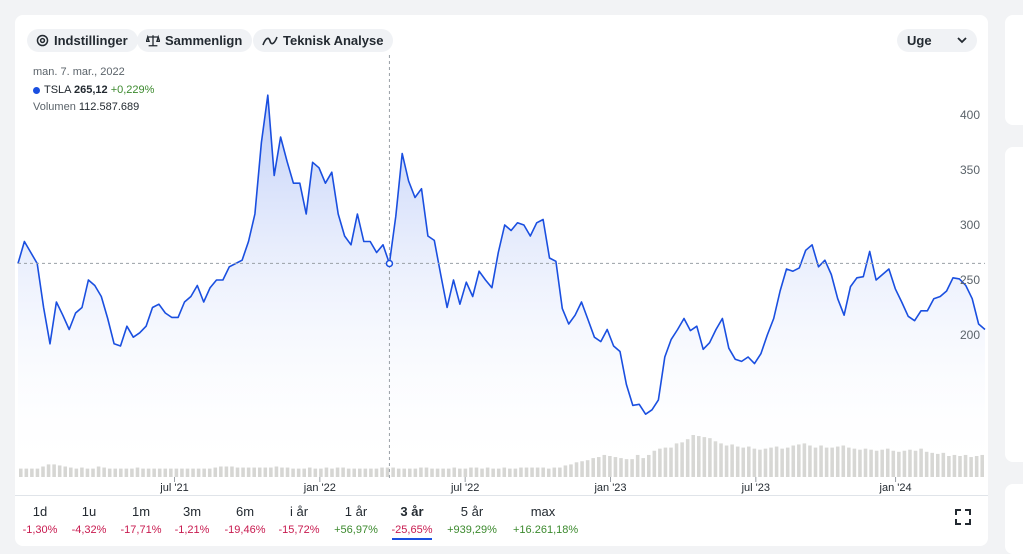 This screenshot has height=554, width=1023. I want to click on range-change: -1,21%, so click(192, 530).